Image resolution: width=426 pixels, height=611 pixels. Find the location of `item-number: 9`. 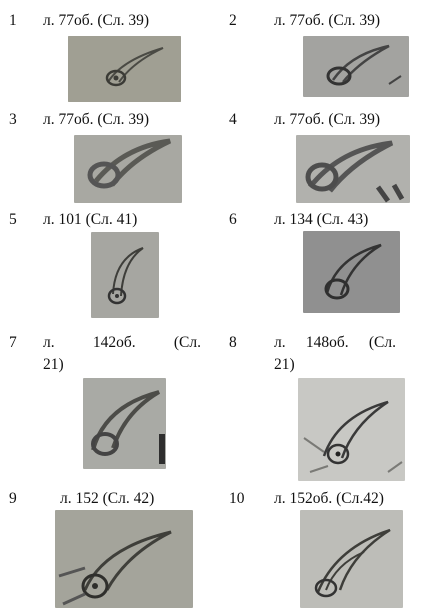

item-number: 9 is located at coordinates (13, 498).